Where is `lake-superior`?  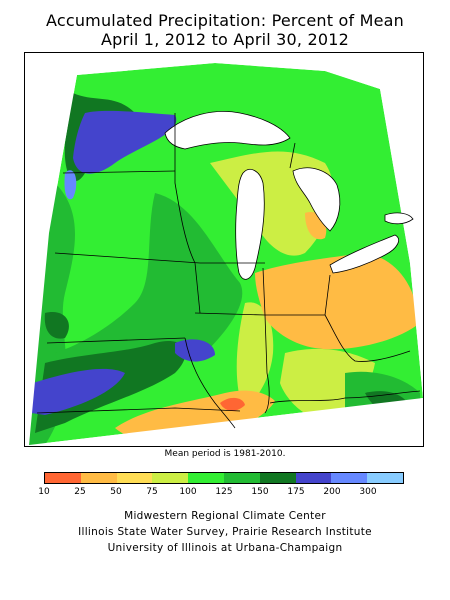 lake-superior is located at coordinates (227, 130).